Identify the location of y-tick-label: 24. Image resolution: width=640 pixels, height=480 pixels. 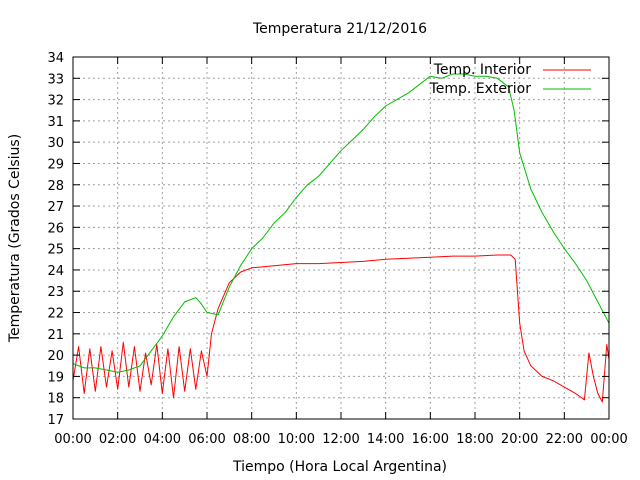
(55, 271).